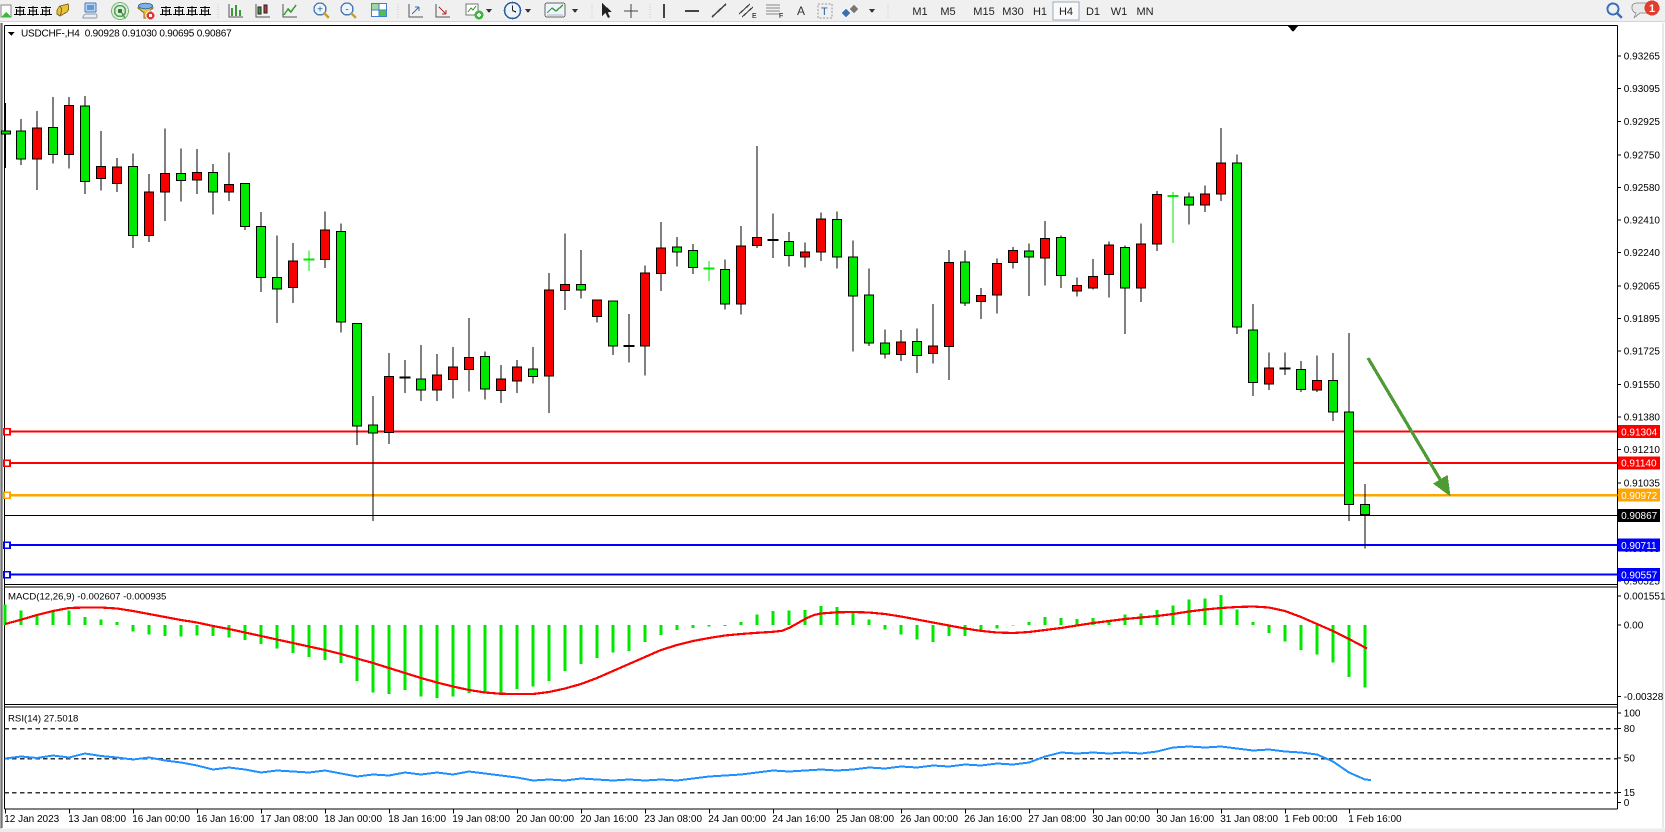 This screenshot has width=1665, height=832. What do you see at coordinates (1630, 793) in the screenshot?
I see `svg-text: 15` at bounding box center [1630, 793].